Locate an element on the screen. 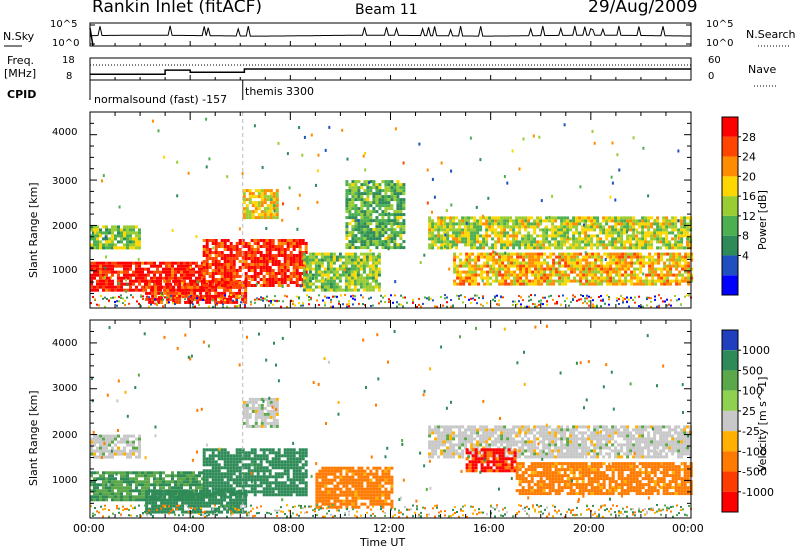  xtick-1600: 16:00 is located at coordinates (489, 528).